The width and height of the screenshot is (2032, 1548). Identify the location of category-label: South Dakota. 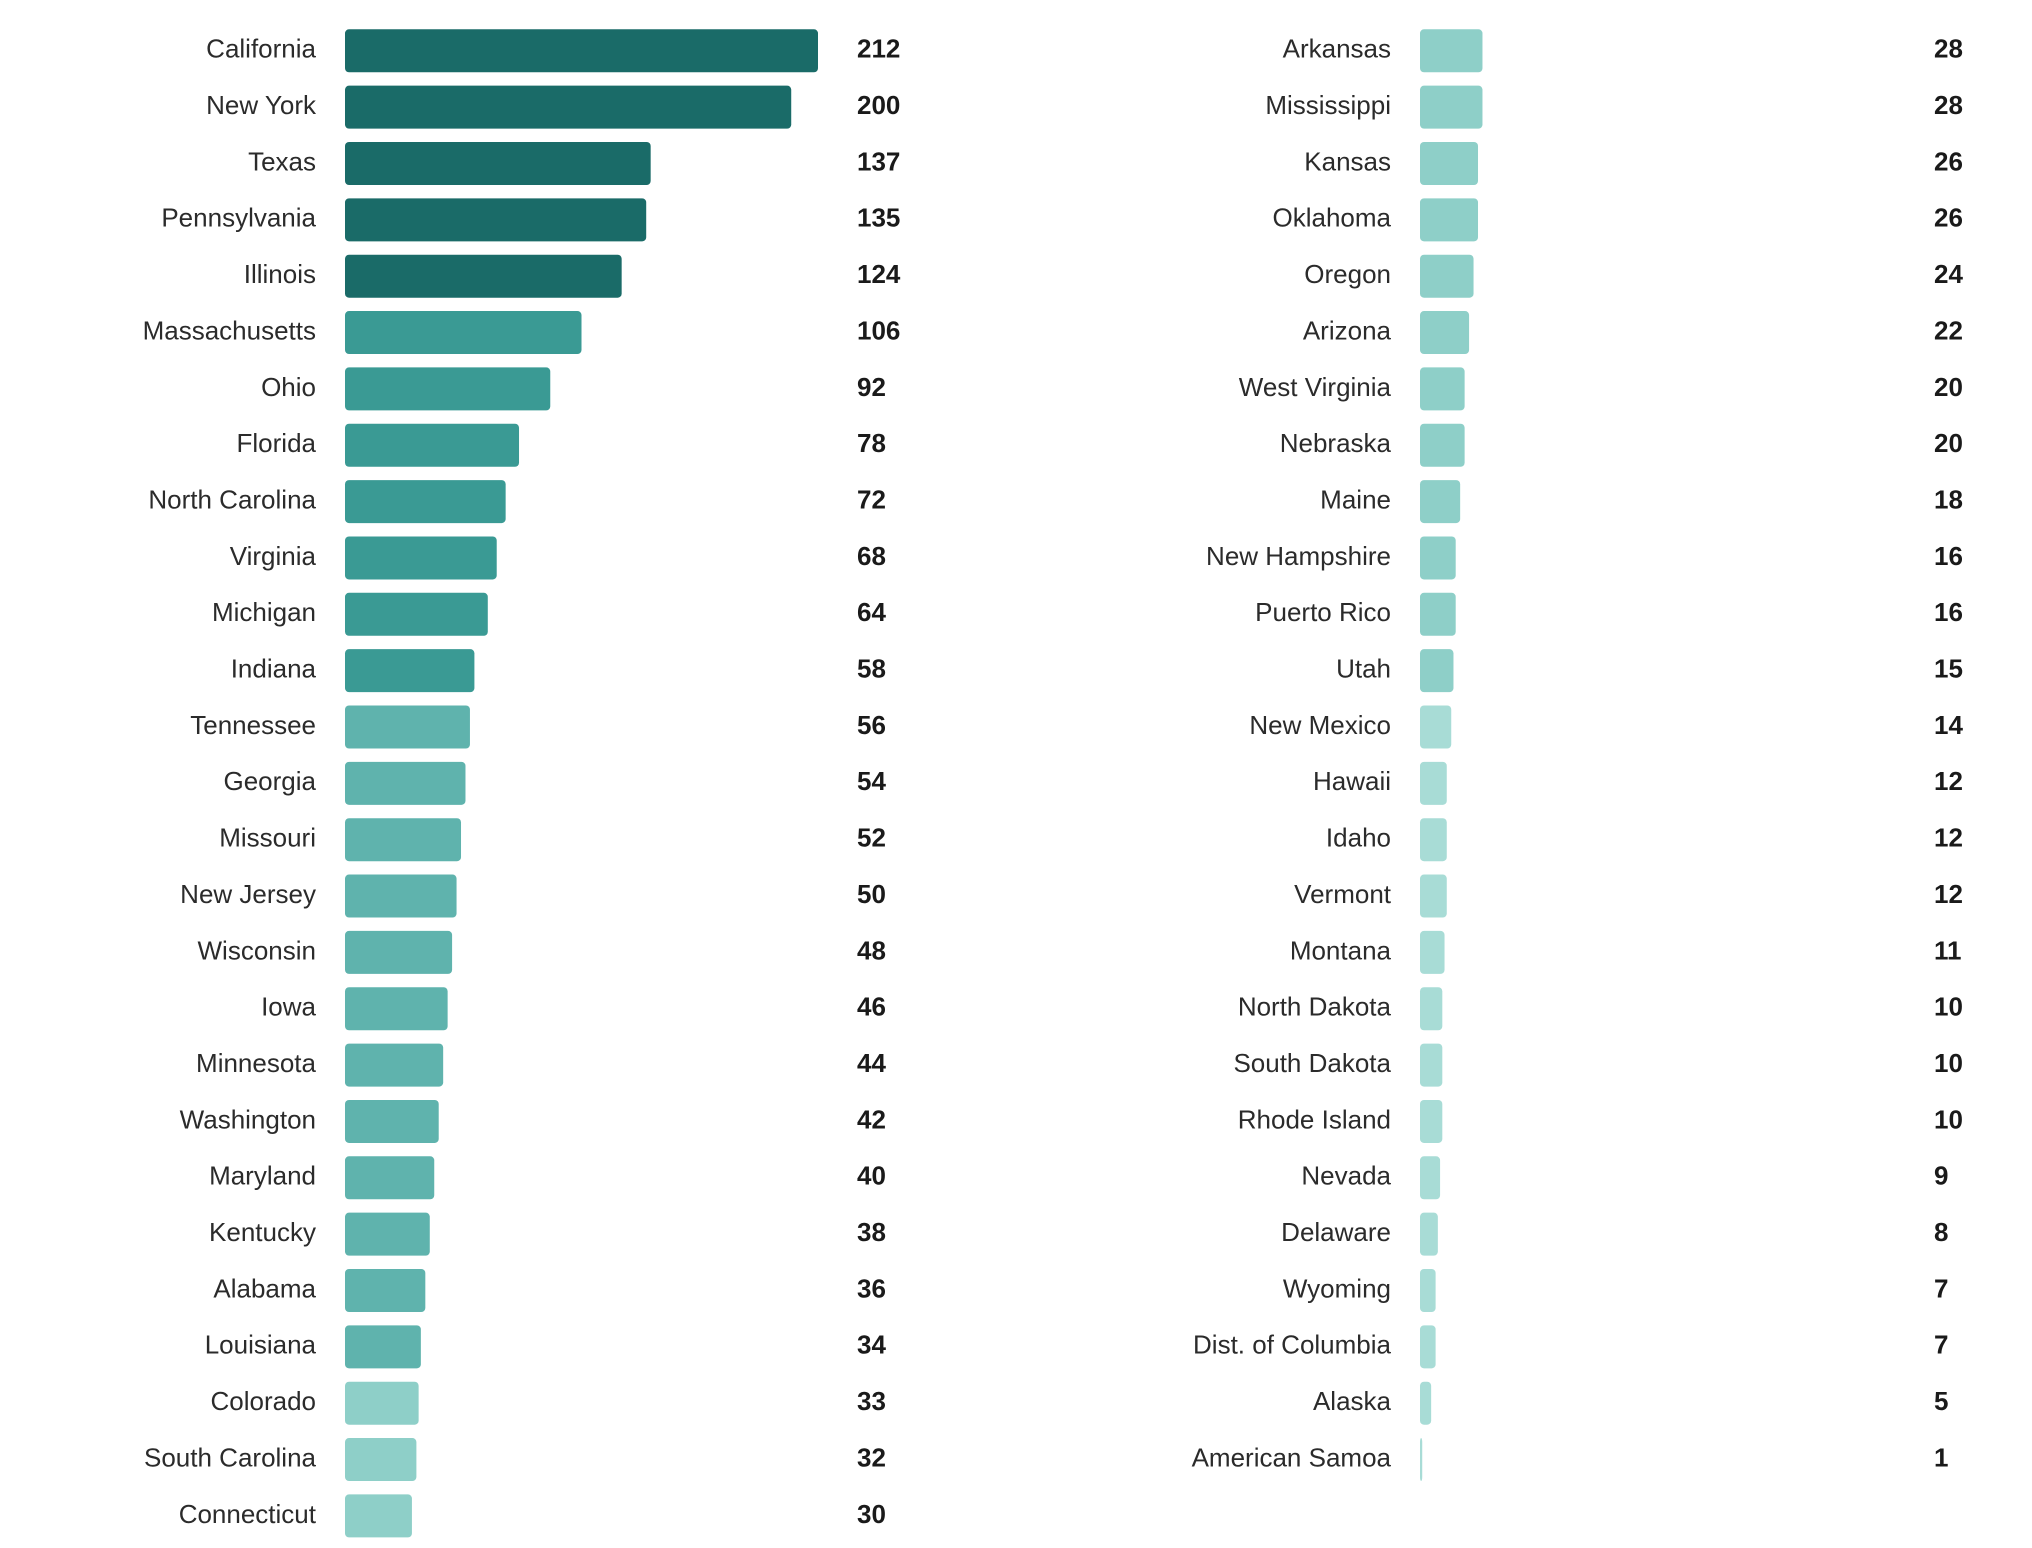
(1312, 1063).